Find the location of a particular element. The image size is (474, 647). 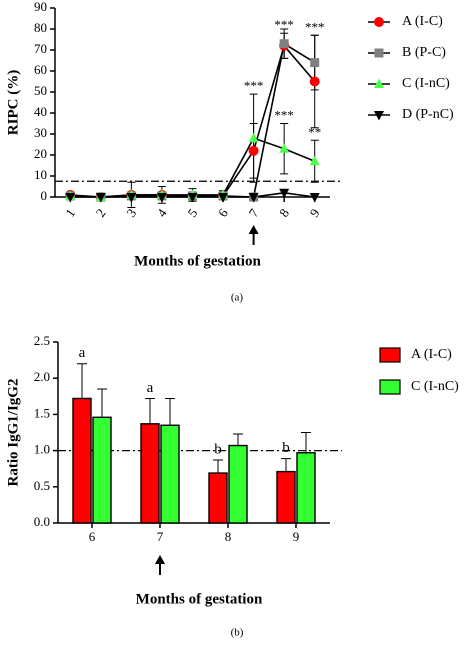

legend-label: B (P-C) is located at coordinates (424, 52).